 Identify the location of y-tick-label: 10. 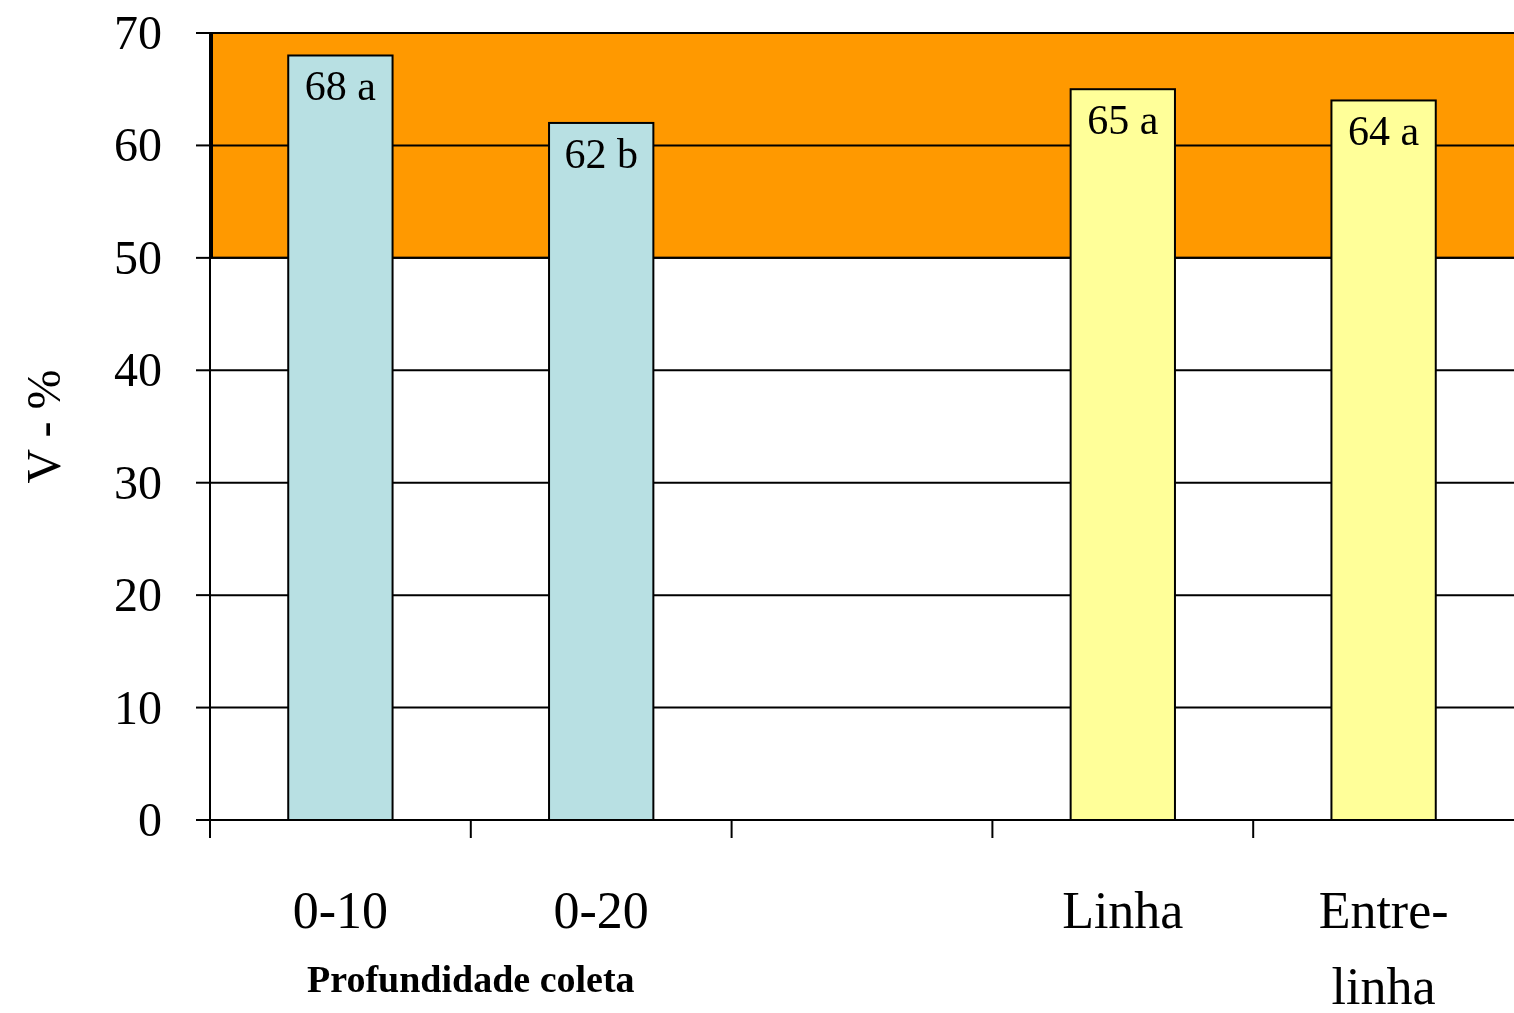
(138, 707).